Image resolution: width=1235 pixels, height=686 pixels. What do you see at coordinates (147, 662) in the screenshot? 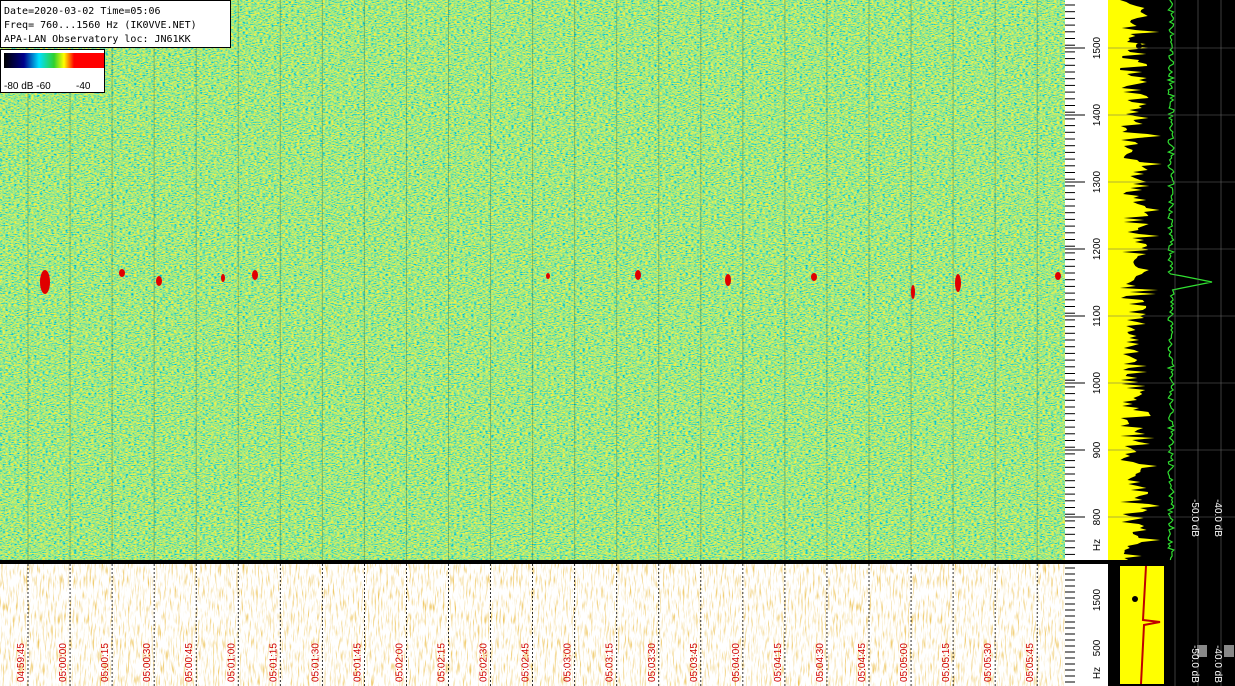
I see `time-label: 05:00:30` at bounding box center [147, 662].